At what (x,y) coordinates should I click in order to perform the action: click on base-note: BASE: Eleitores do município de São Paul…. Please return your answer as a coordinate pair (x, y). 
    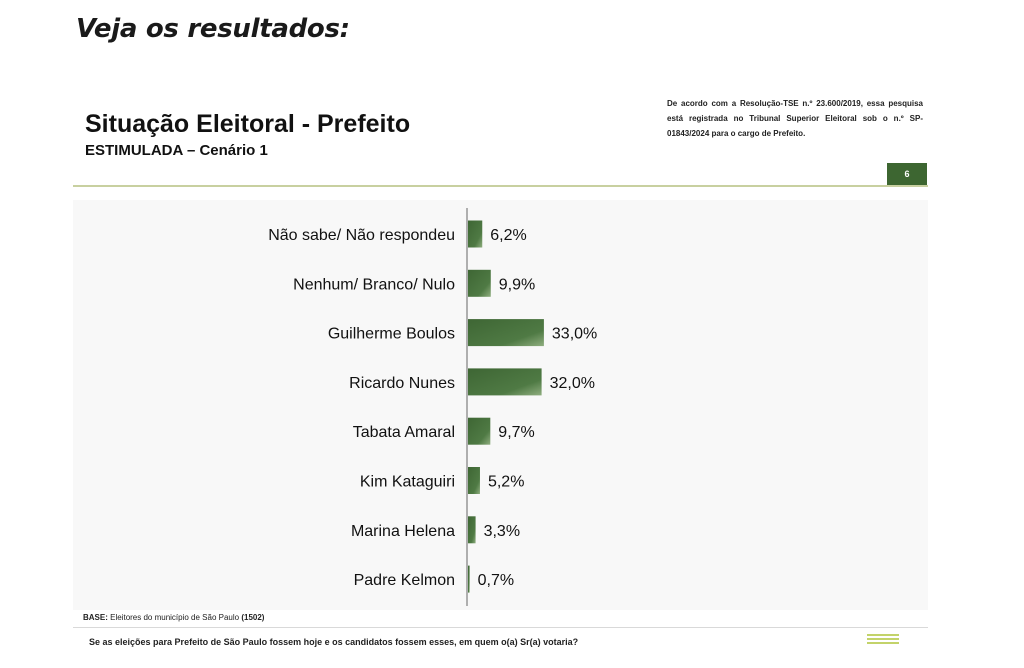
    Looking at the image, I should click on (173, 617).